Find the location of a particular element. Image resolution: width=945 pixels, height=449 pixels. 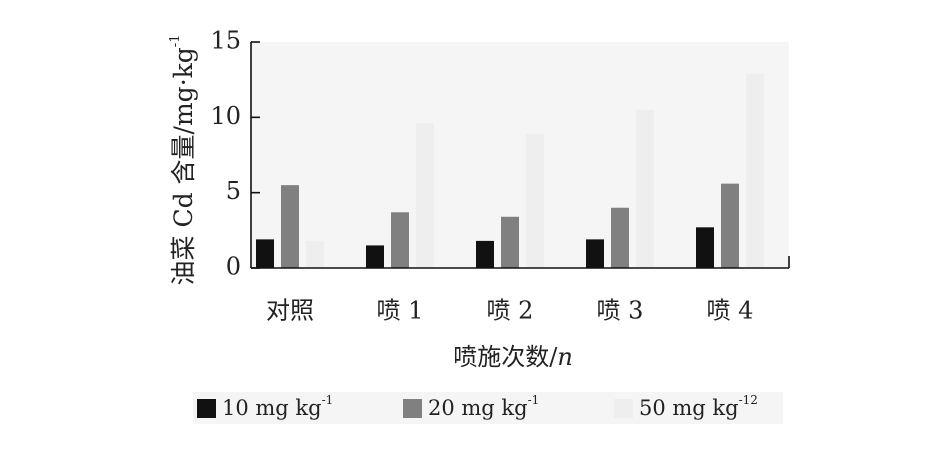

x-tick-label: 喷 4 is located at coordinates (730, 311).